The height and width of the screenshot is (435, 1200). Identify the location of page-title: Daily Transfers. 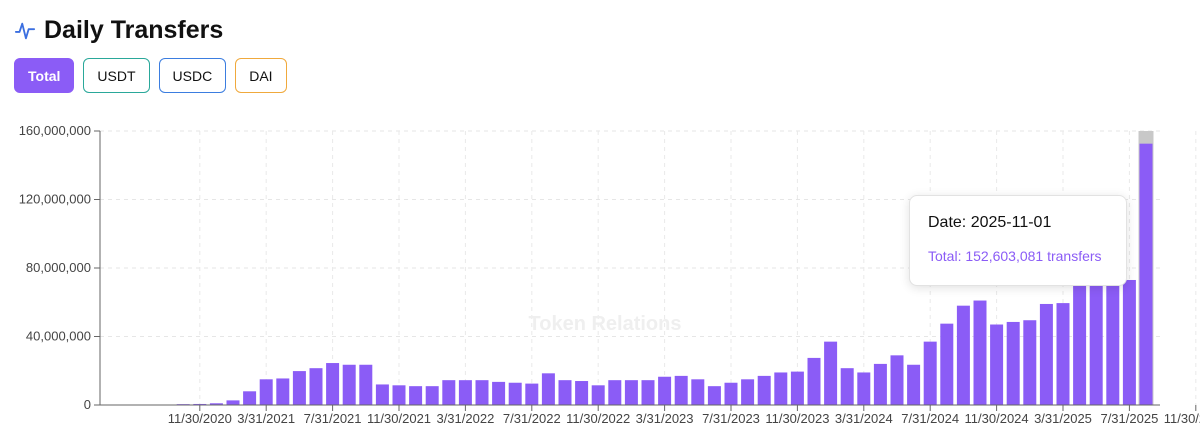
(134, 30).